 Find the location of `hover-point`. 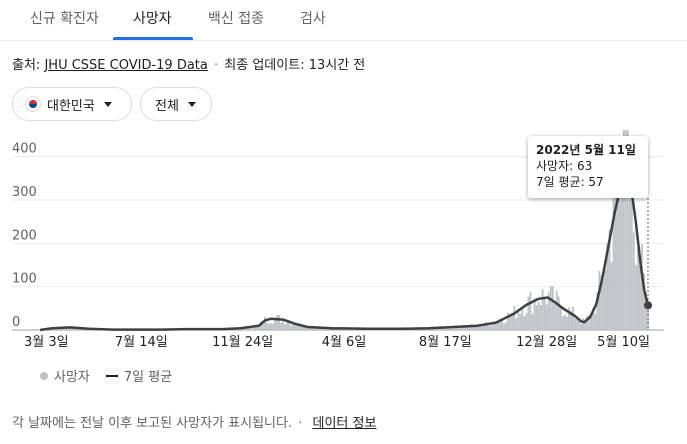

hover-point is located at coordinates (648, 305).